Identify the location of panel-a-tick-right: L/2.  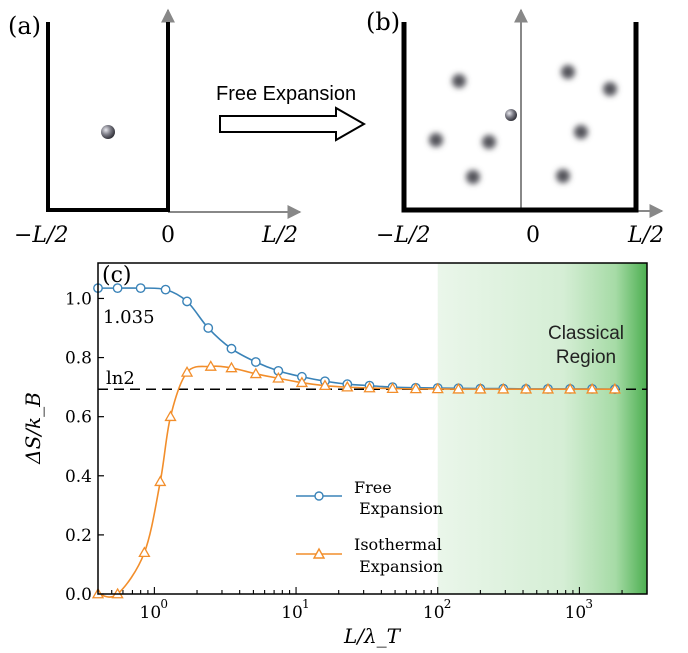
(279, 235).